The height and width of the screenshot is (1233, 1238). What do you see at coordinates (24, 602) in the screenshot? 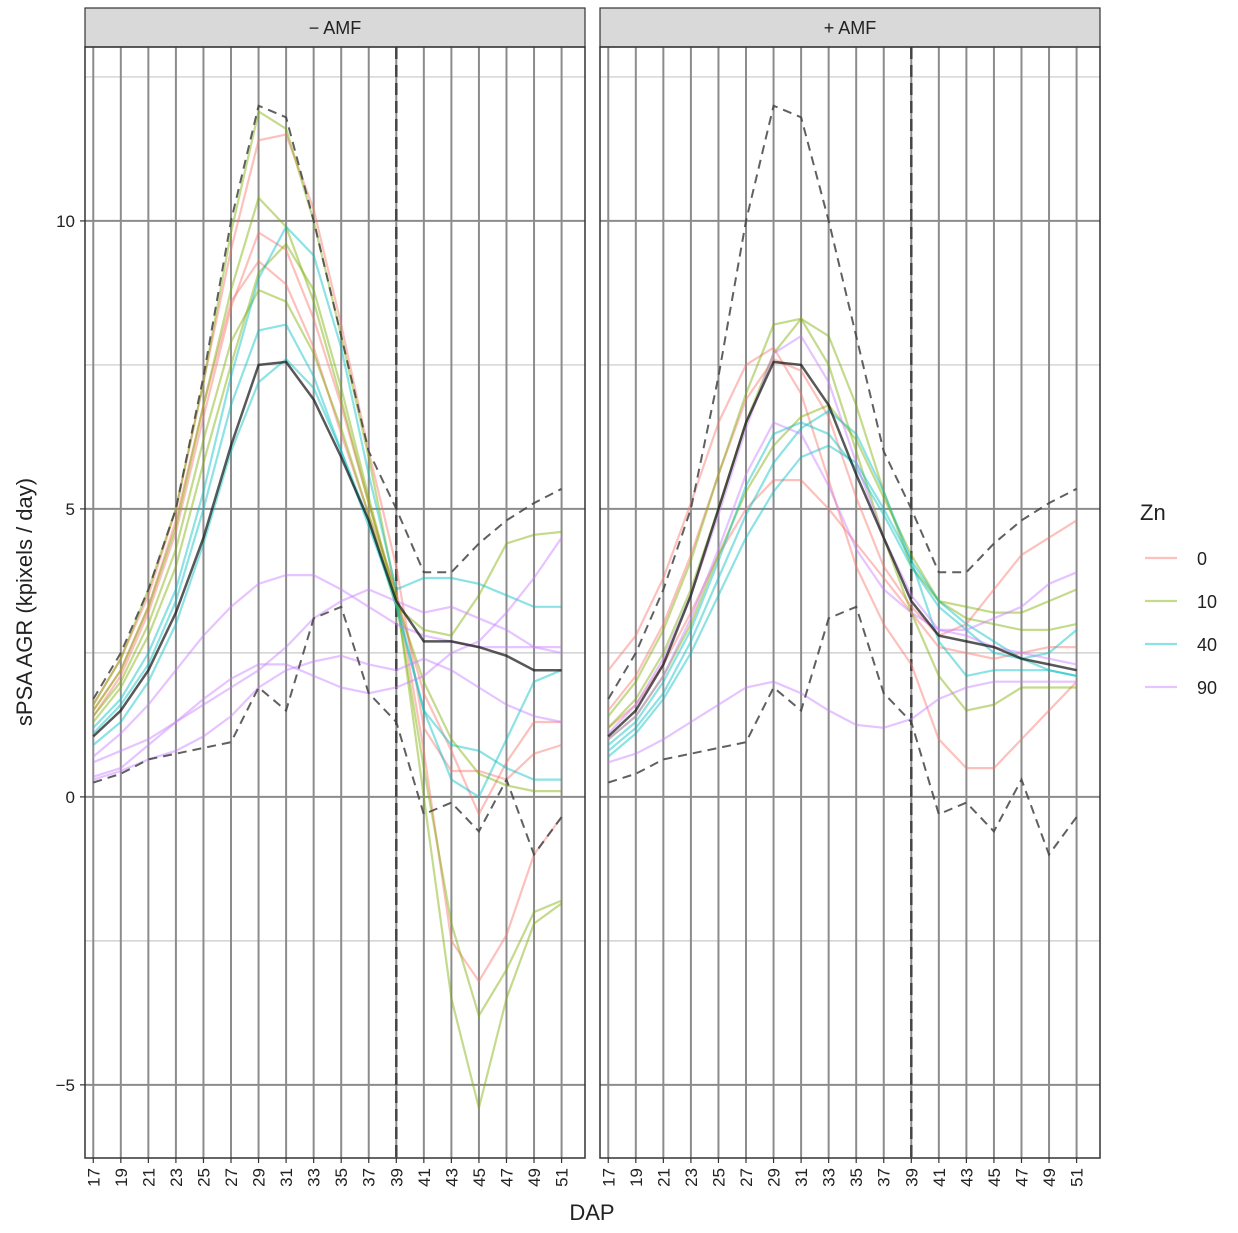
I see `y-axis-title: sPSA AGR (kpixels / day)` at bounding box center [24, 602].